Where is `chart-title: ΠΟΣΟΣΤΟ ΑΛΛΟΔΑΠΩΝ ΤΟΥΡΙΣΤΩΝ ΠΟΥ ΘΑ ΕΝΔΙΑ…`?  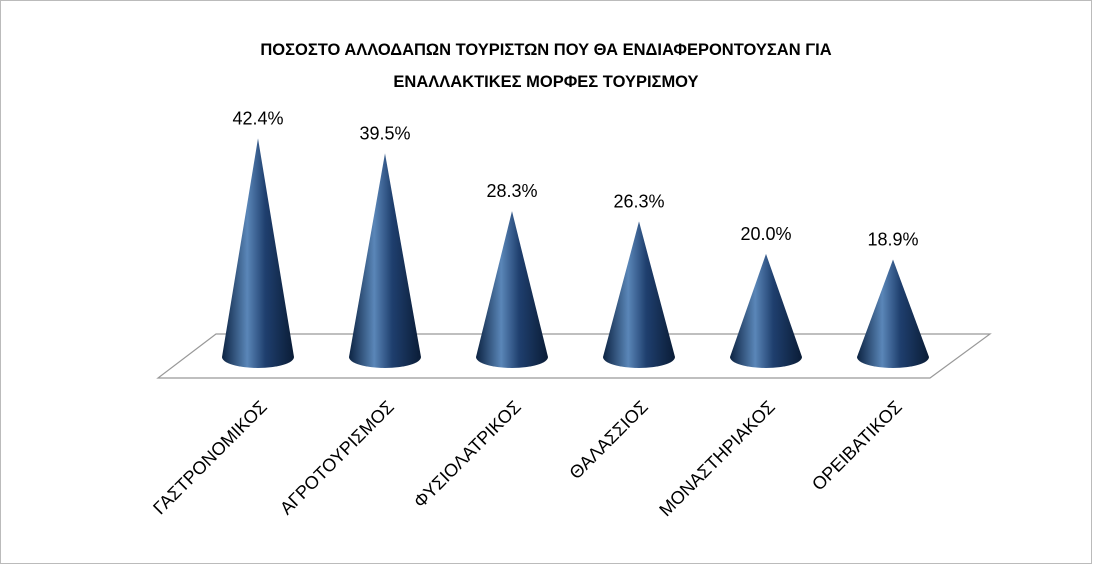 chart-title: ΠΟΣΟΣΤΟ ΑΛΛΟΔΑΠΩΝ ΤΟΥΡΙΣΤΩΝ ΠΟΥ ΘΑ ΕΝΔΙΑ… is located at coordinates (546, 66).